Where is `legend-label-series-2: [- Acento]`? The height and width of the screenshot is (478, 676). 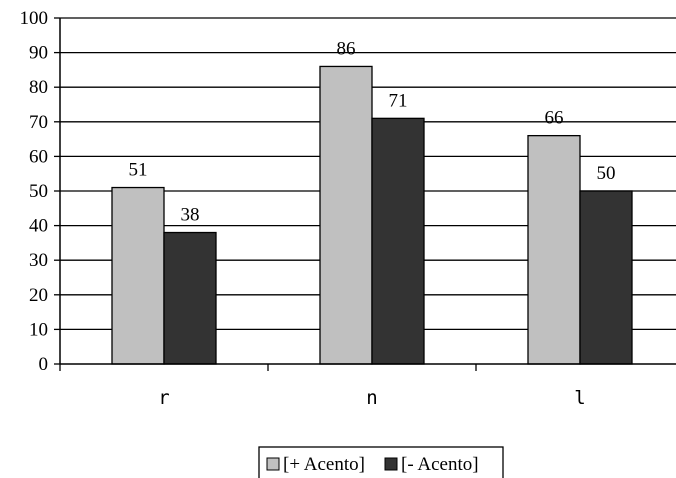
legend-label-series-2: [- Acento] is located at coordinates (440, 464).